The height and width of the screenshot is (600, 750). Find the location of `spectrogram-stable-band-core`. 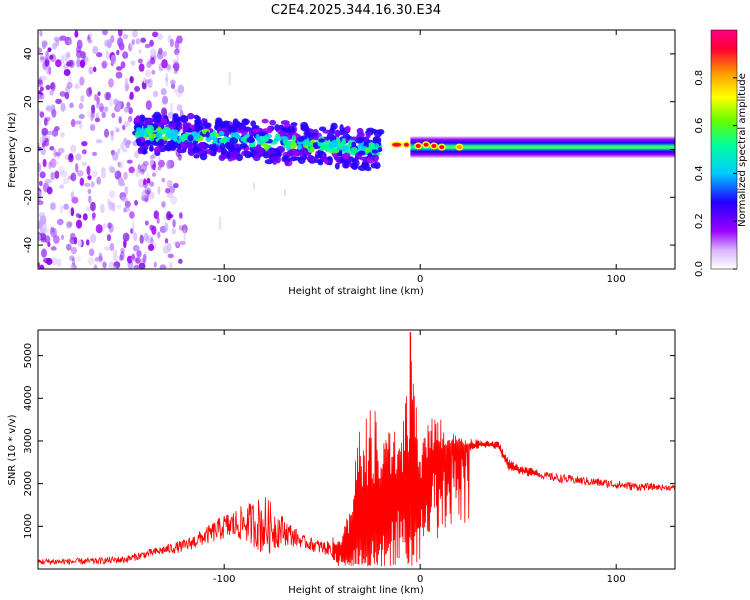

spectrogram-stable-band-core is located at coordinates (557, 147).